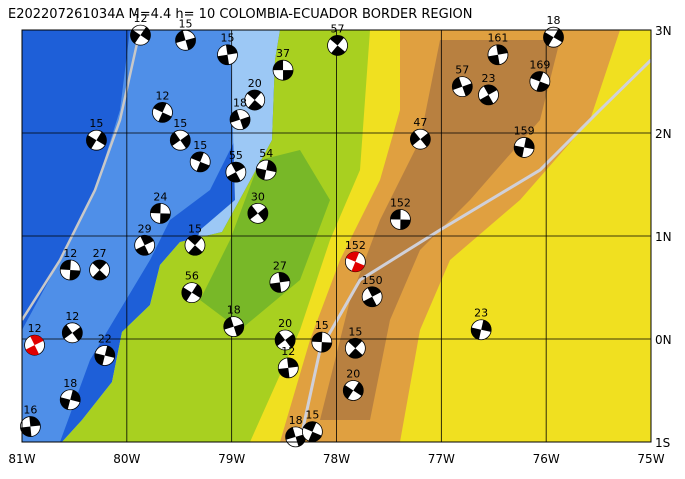 Image resolution: width=685 pixels, height=479 pixels. I want to click on depth-label: 24, so click(160, 196).